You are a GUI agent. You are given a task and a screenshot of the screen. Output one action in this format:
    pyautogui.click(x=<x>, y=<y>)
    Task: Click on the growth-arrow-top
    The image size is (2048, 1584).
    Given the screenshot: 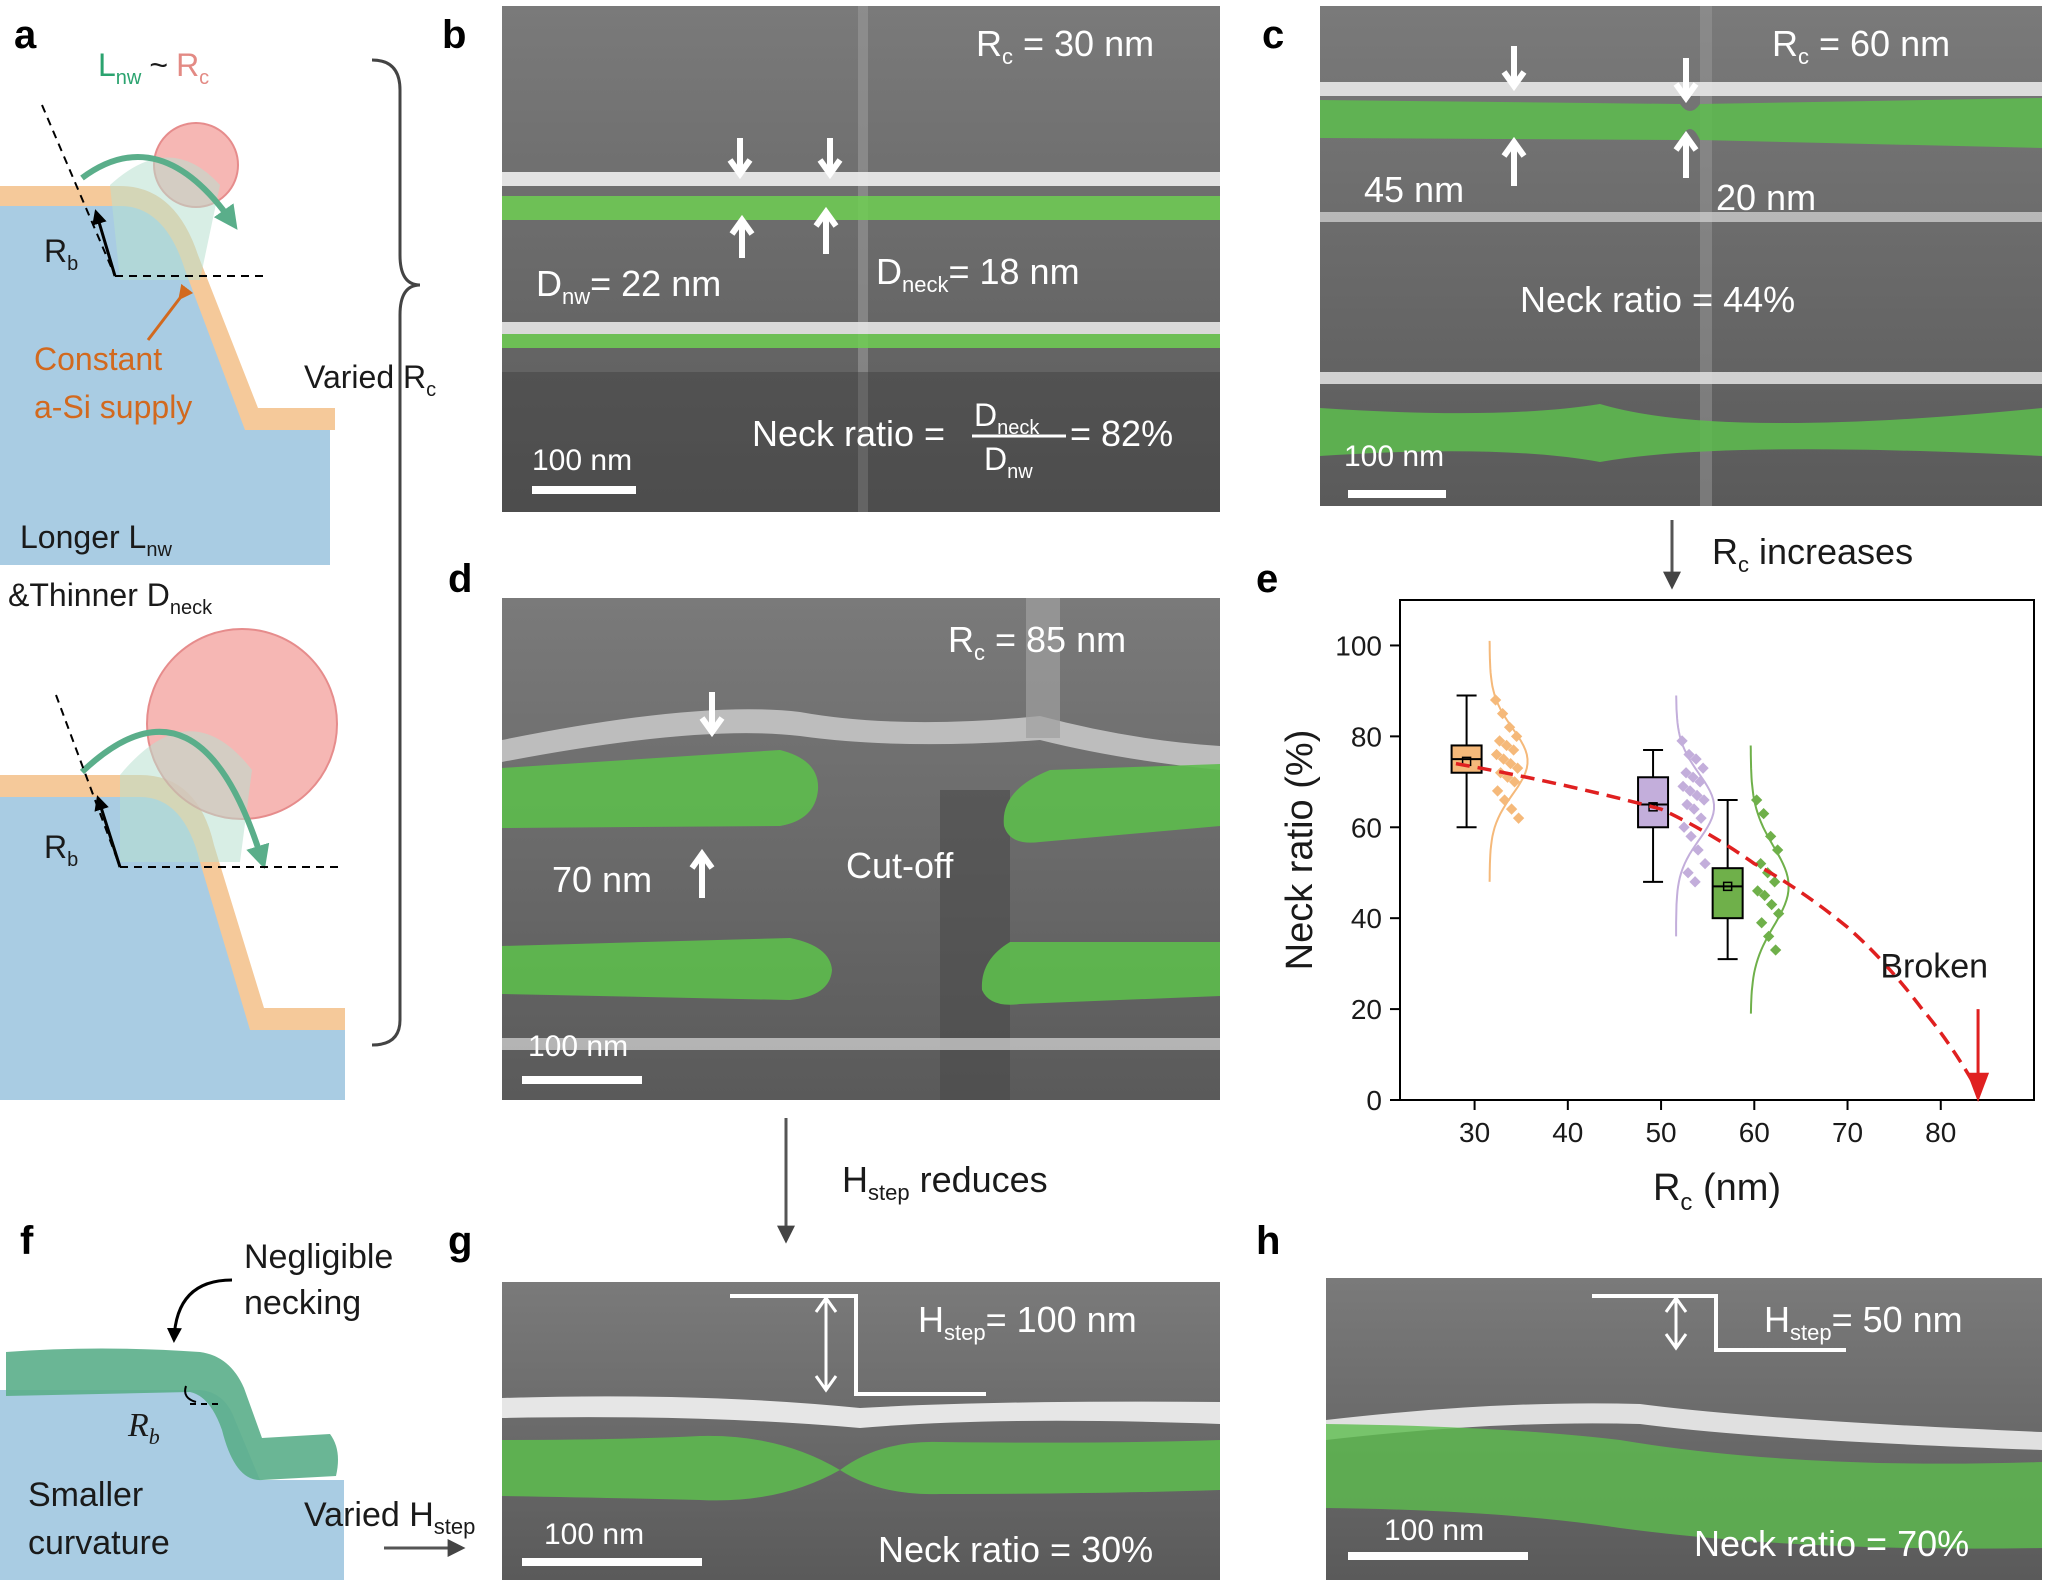 What is the action you would take?
    pyautogui.click(x=159, y=192)
    